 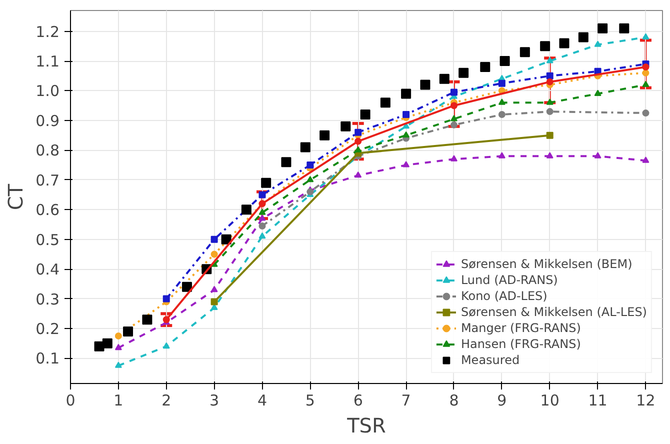 I want to click on x-tick-label: 4, so click(x=262, y=401).